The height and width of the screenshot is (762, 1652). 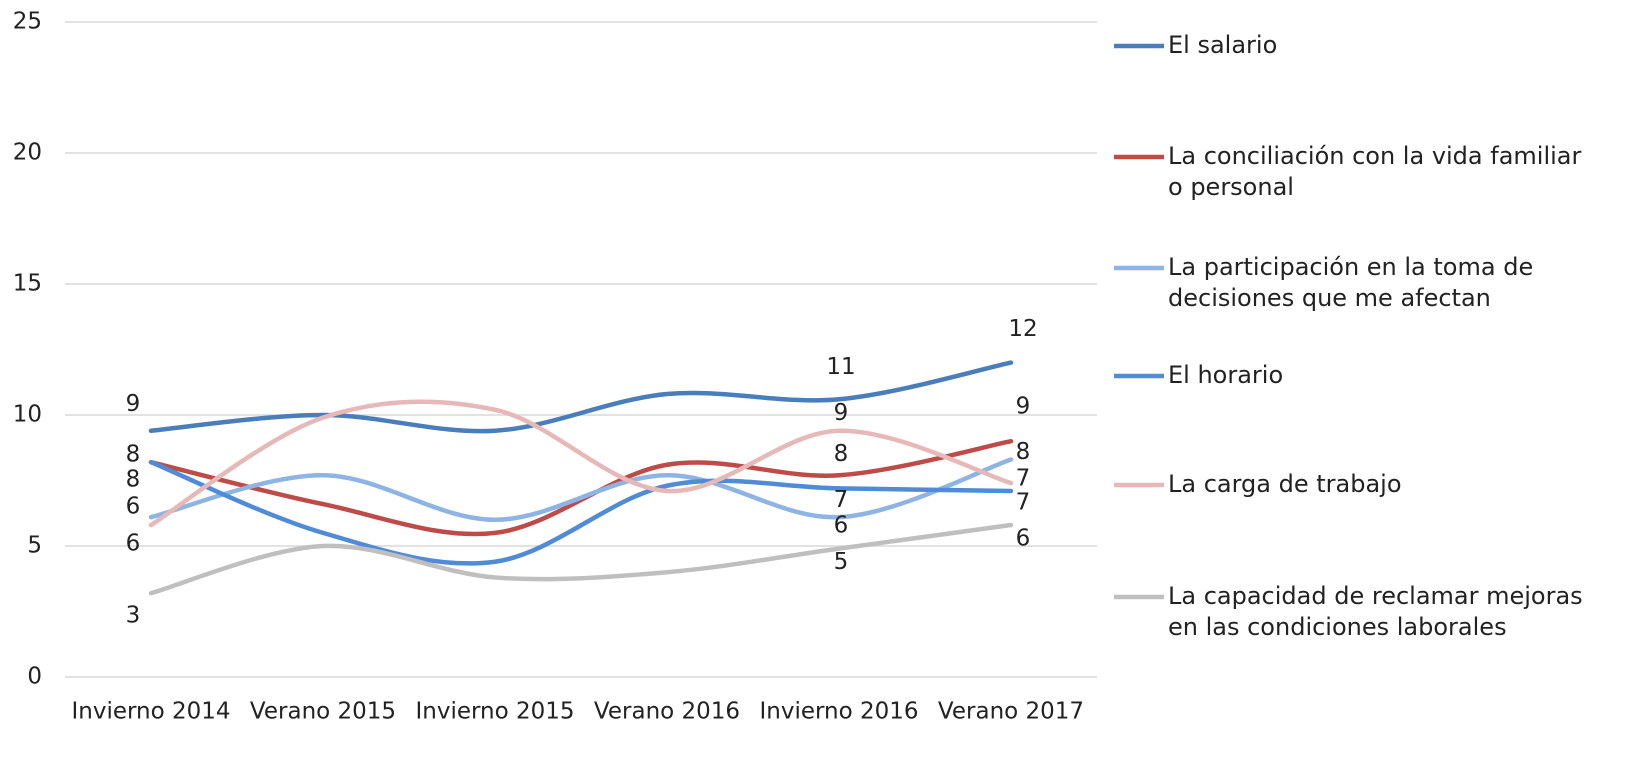 I want to click on legend-label: El horario, so click(x=1226, y=375).